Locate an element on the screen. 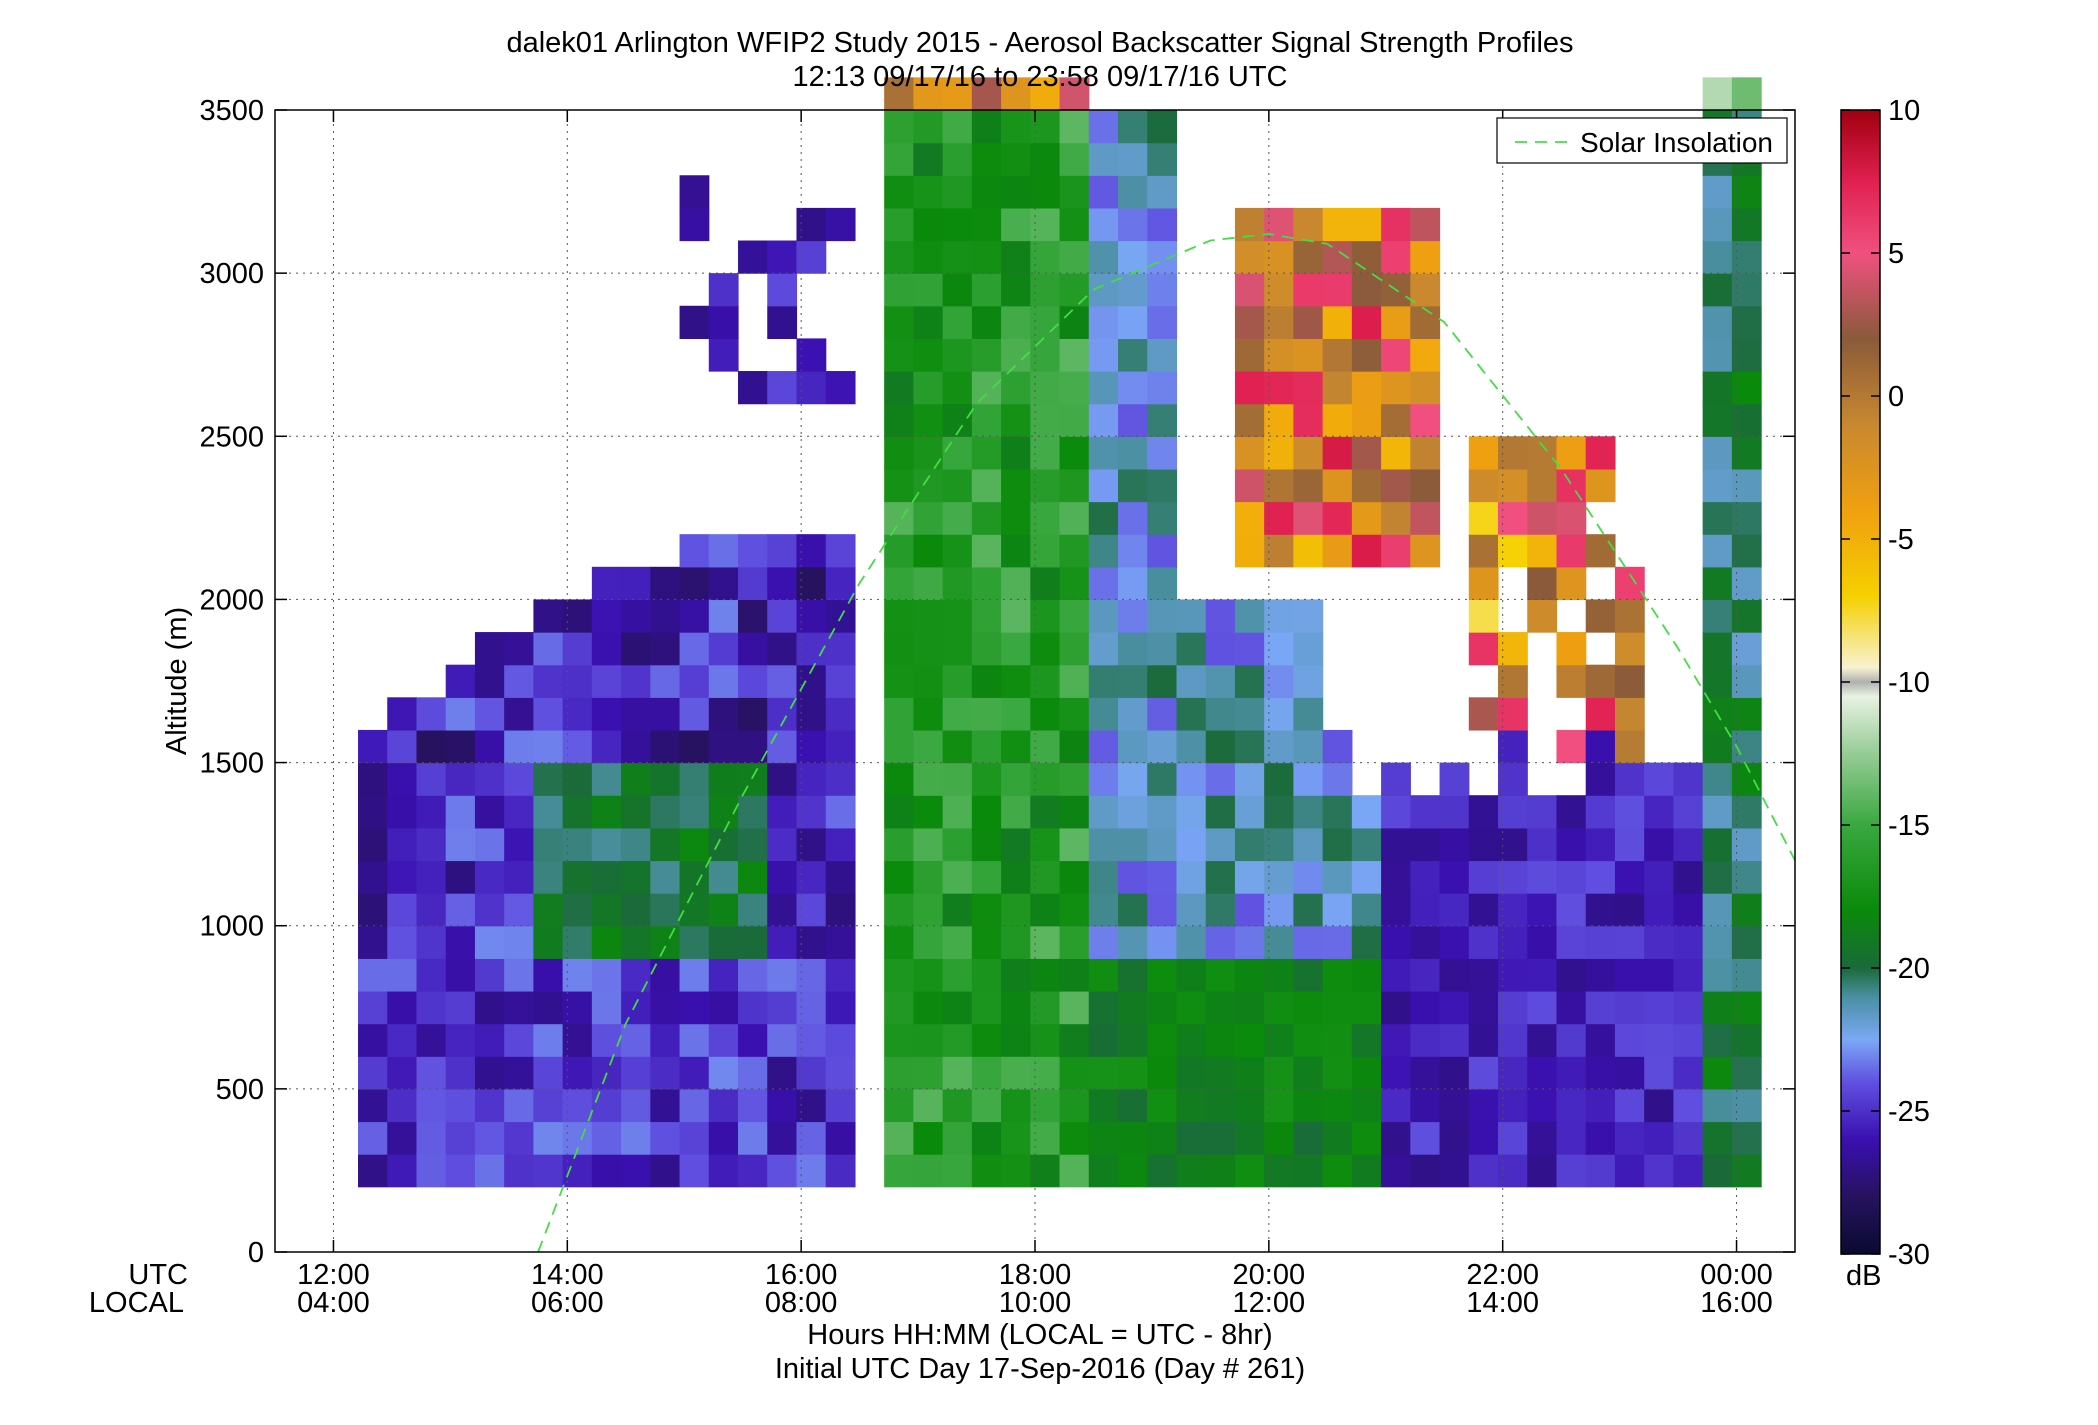 This screenshot has height=1425, width=2098. x-tick-label-local: 14:00 is located at coordinates (1502, 1303).